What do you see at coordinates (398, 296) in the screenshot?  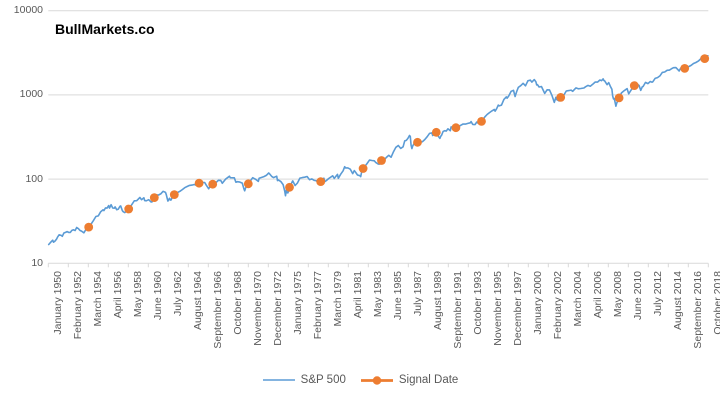 I see `x-axis-tick-label: June 1985` at bounding box center [398, 296].